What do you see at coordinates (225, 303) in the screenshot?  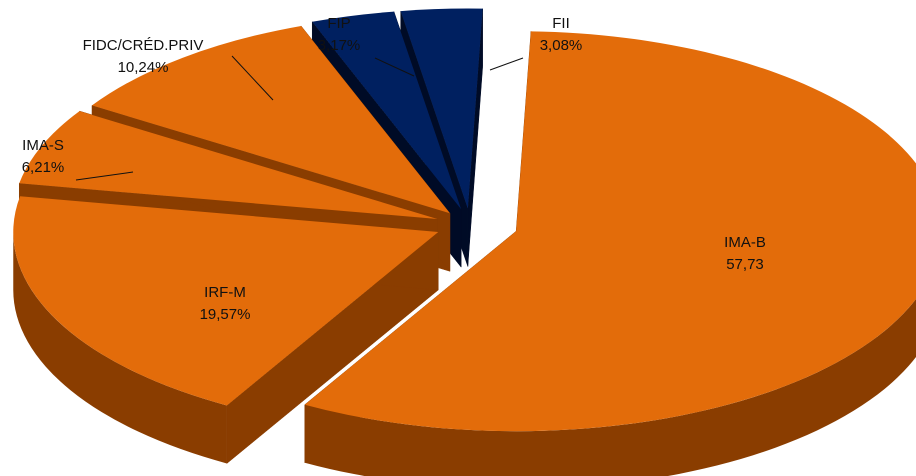 I see `label-irf-m: IRF-M 19,57%` at bounding box center [225, 303].